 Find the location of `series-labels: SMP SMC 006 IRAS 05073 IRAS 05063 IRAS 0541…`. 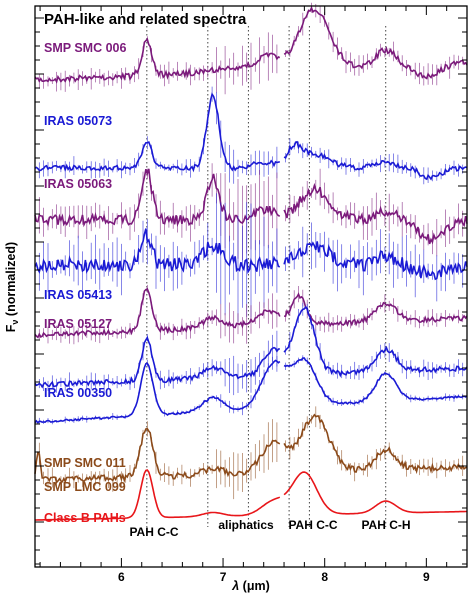

series-labels: SMP SMC 006 IRAS 05073 IRAS 05063 IRAS 0541… is located at coordinates (85, 283).